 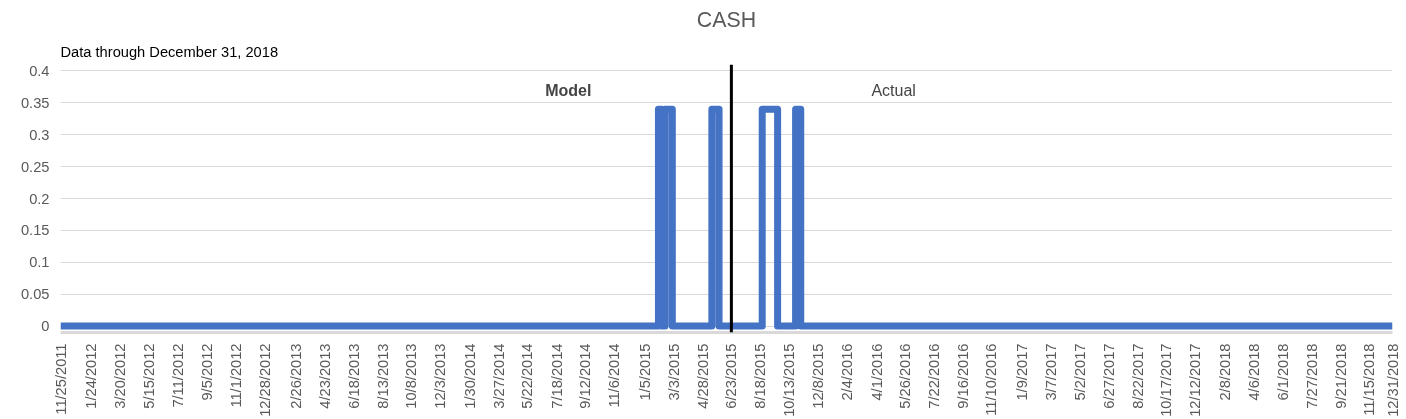 I want to click on x-tick-label: 11/1/2012, so click(x=236, y=375).